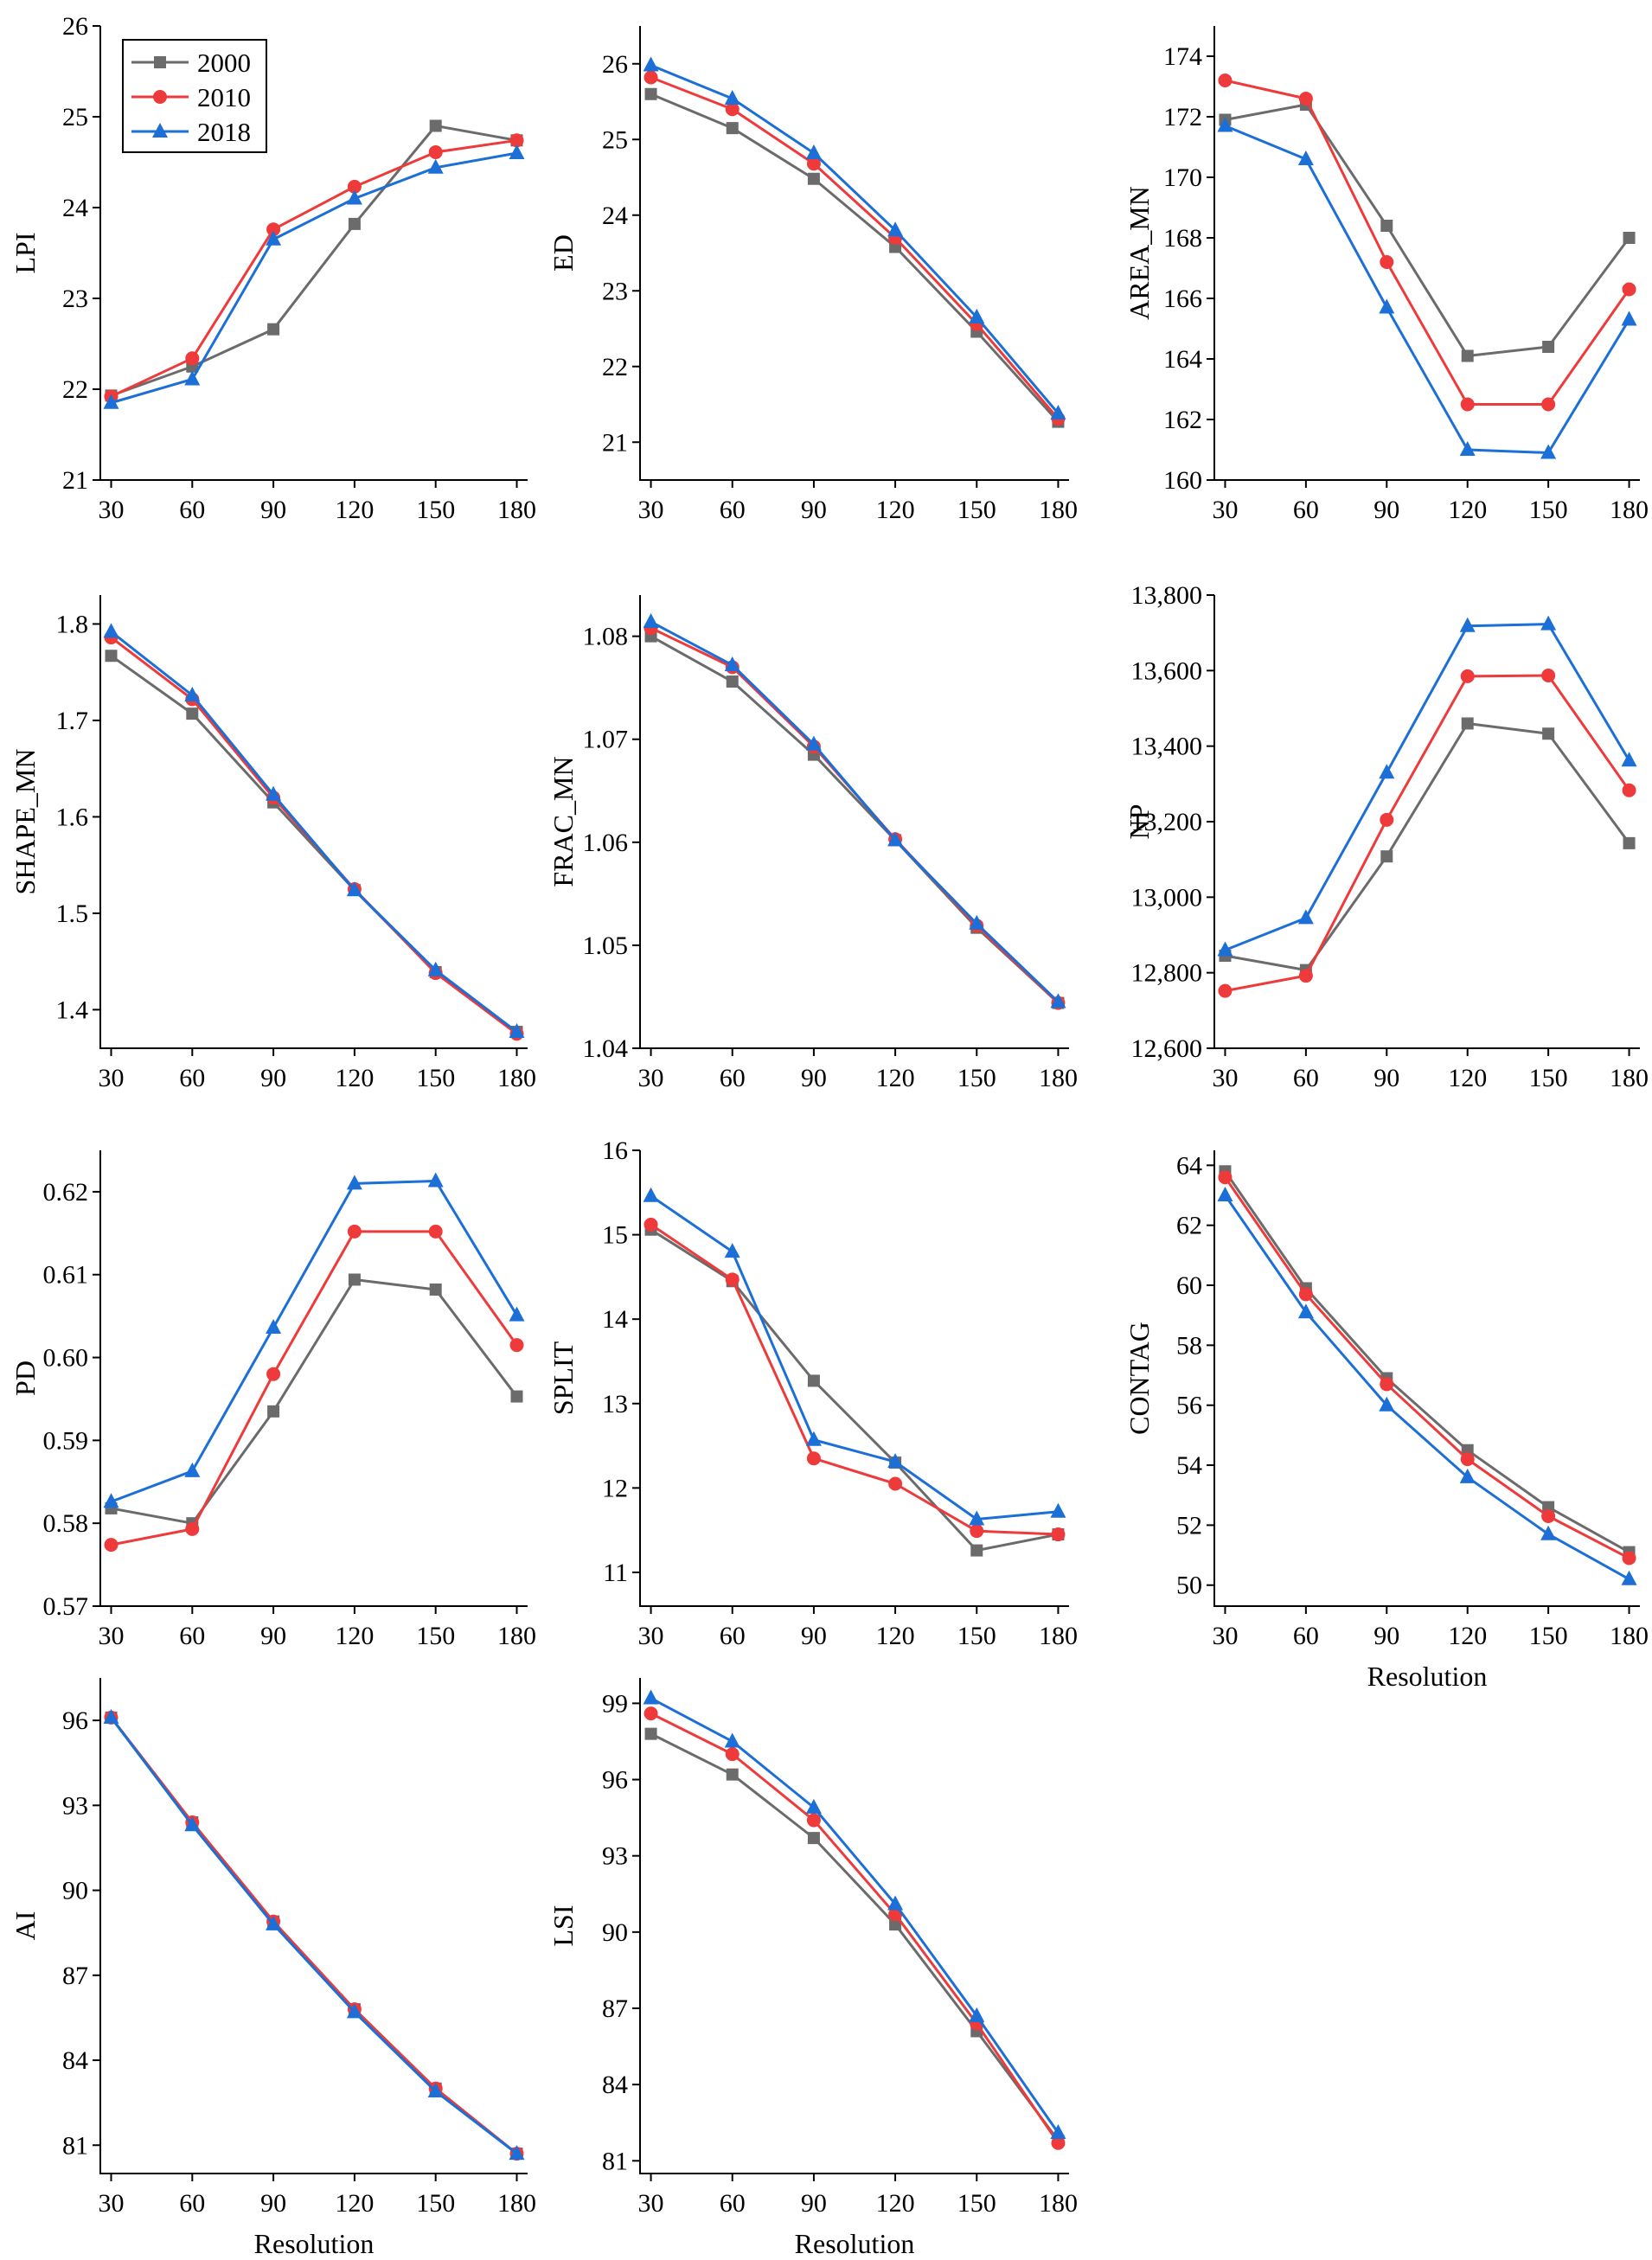 Image resolution: width=1652 pixels, height=2260 pixels. I want to click on chart-panel-split: 11 12 13 14 15 16 30 60 90 120 150 180 SPLIT, so click(812, 1393).